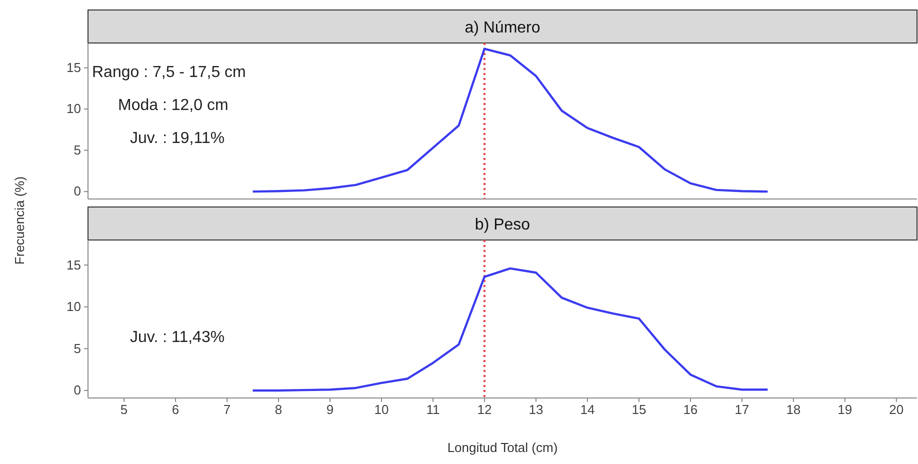 The height and width of the screenshot is (464, 918). What do you see at coordinates (177, 138) in the screenshot?
I see `annotation: Juv. : 19,11%` at bounding box center [177, 138].